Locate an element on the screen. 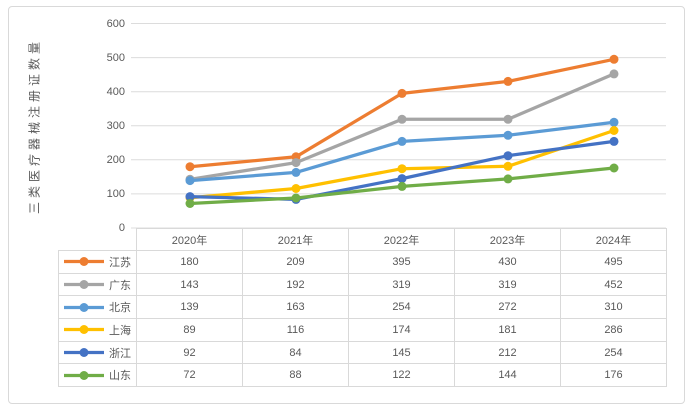 Image resolution: width=692 pixels, height=410 pixels. legend-cell: 广东 is located at coordinates (97, 285).